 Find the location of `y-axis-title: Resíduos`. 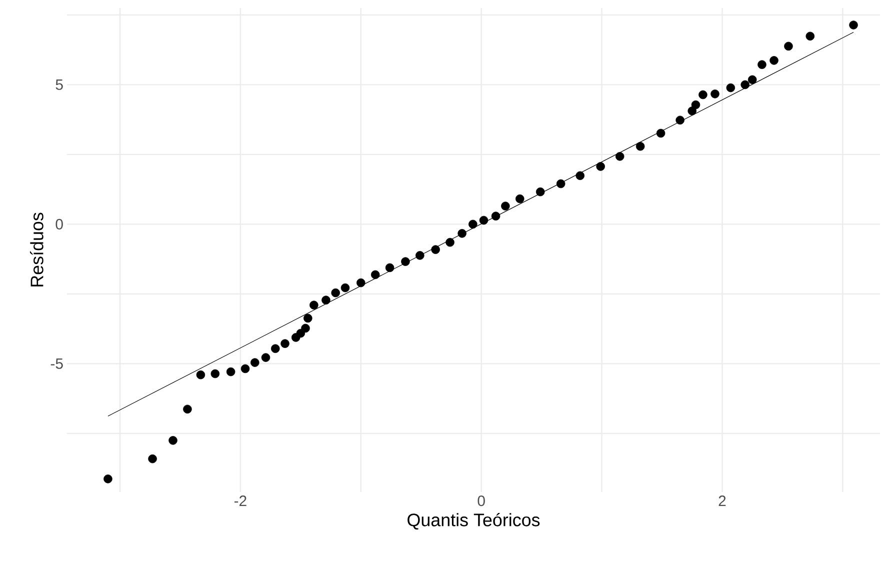

y-axis-title: Resíduos is located at coordinates (37, 249).